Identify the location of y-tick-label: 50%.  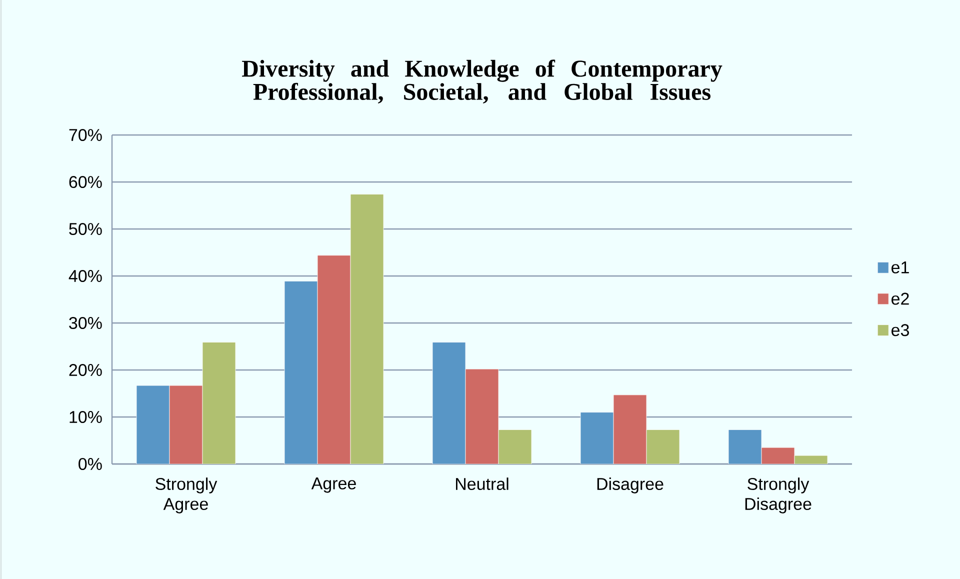
(85, 229).